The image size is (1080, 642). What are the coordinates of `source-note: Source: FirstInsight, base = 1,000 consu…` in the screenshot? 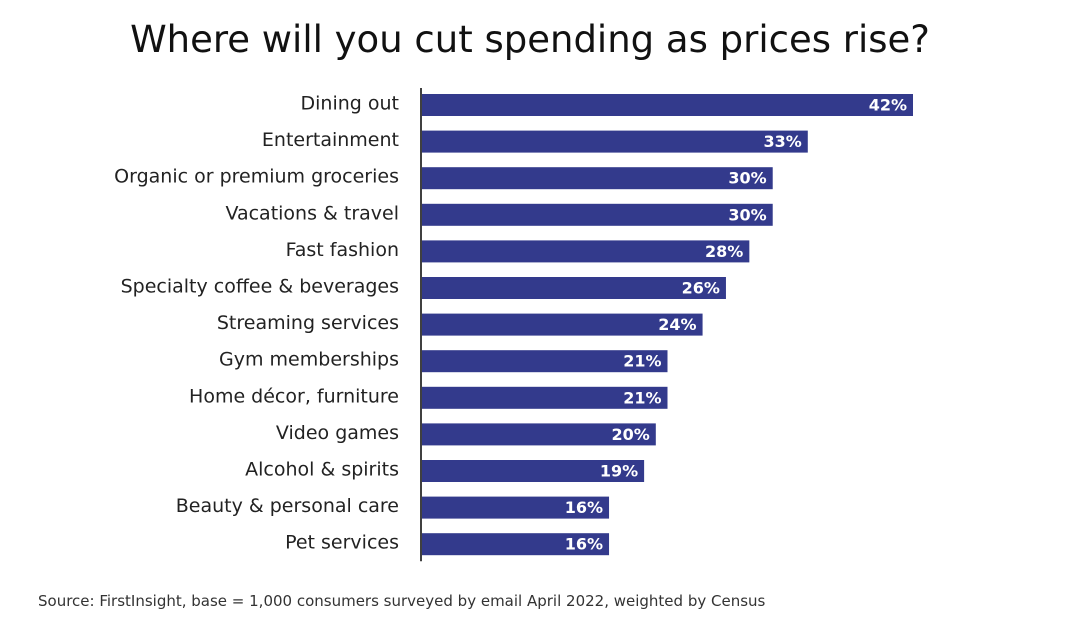 It's located at (402, 601).